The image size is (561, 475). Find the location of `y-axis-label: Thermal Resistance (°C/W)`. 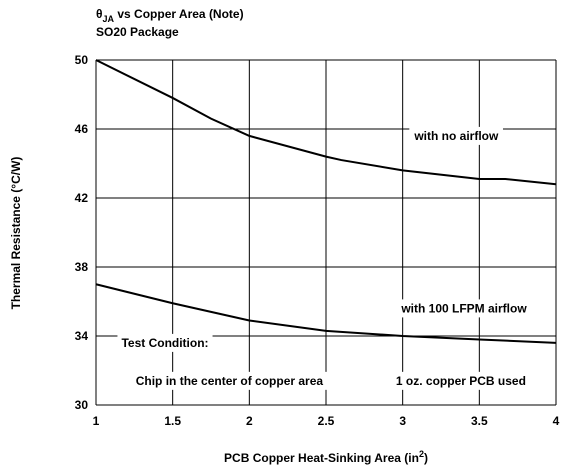

y-axis-label: Thermal Resistance (°C/W) is located at coordinates (16, 233).